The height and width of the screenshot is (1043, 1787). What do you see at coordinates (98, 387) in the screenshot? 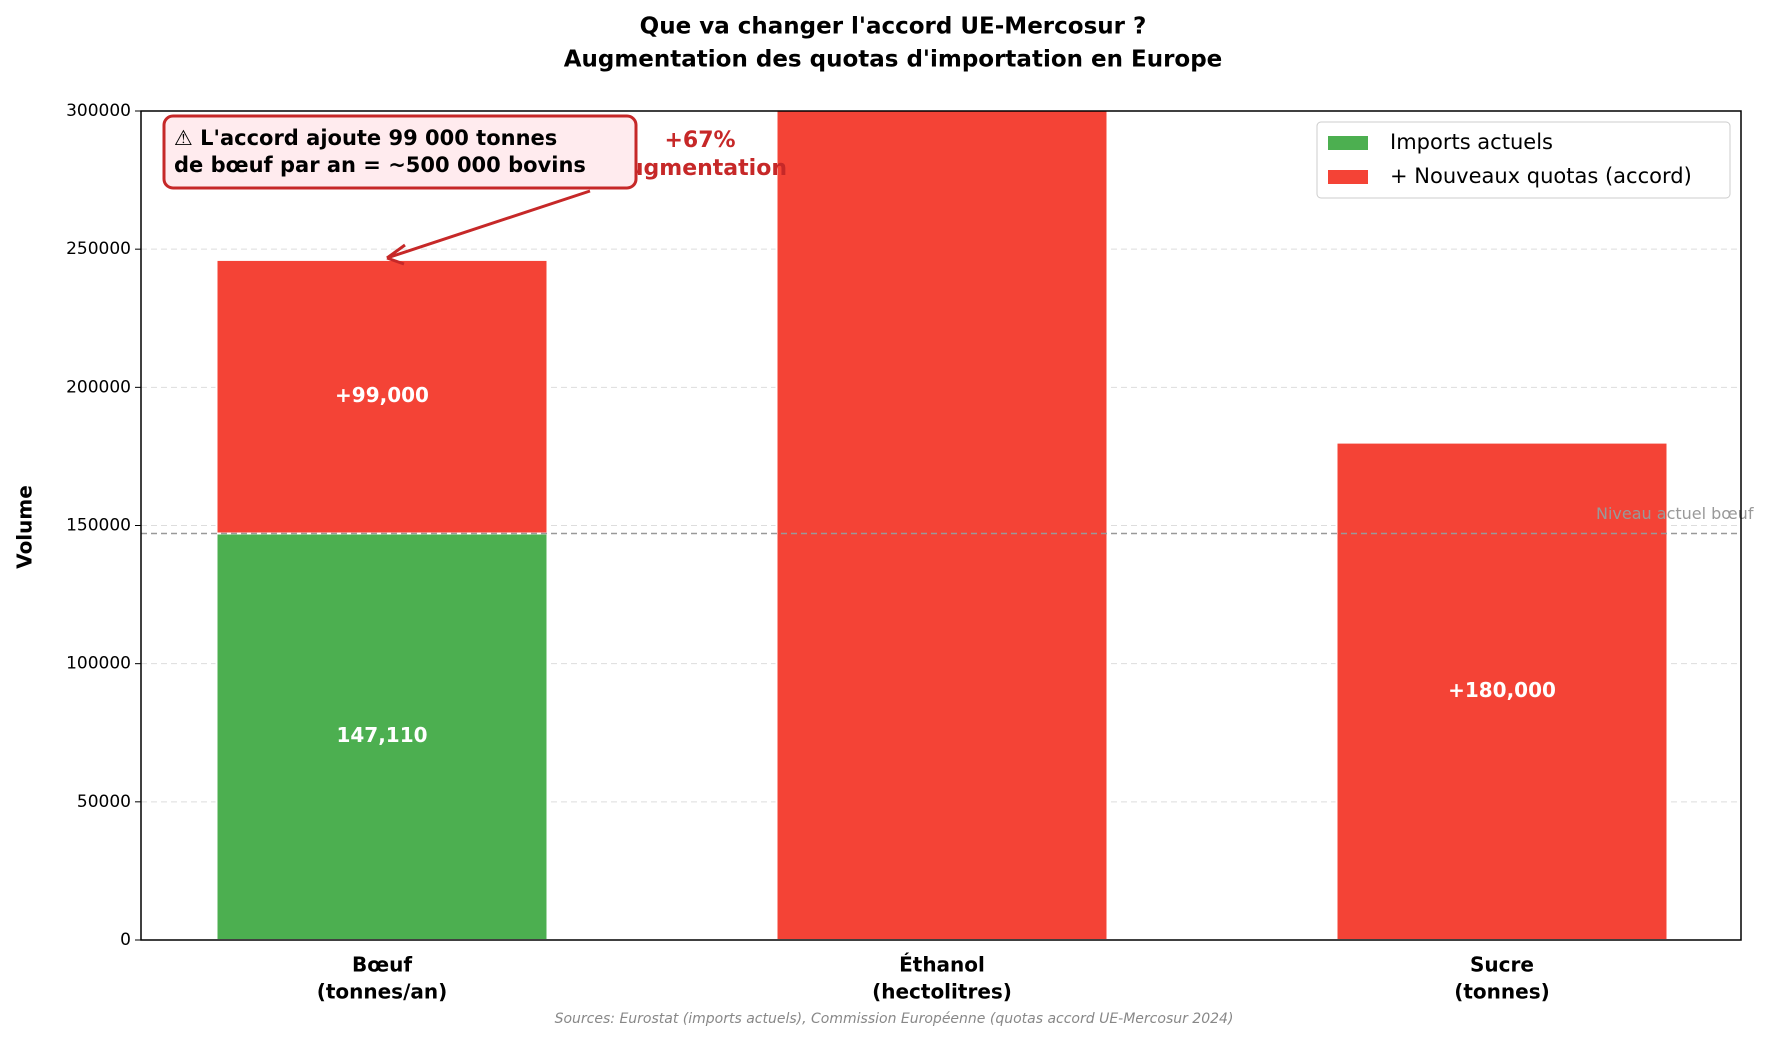
I see `y-tick-label: 200000` at bounding box center [98, 387].